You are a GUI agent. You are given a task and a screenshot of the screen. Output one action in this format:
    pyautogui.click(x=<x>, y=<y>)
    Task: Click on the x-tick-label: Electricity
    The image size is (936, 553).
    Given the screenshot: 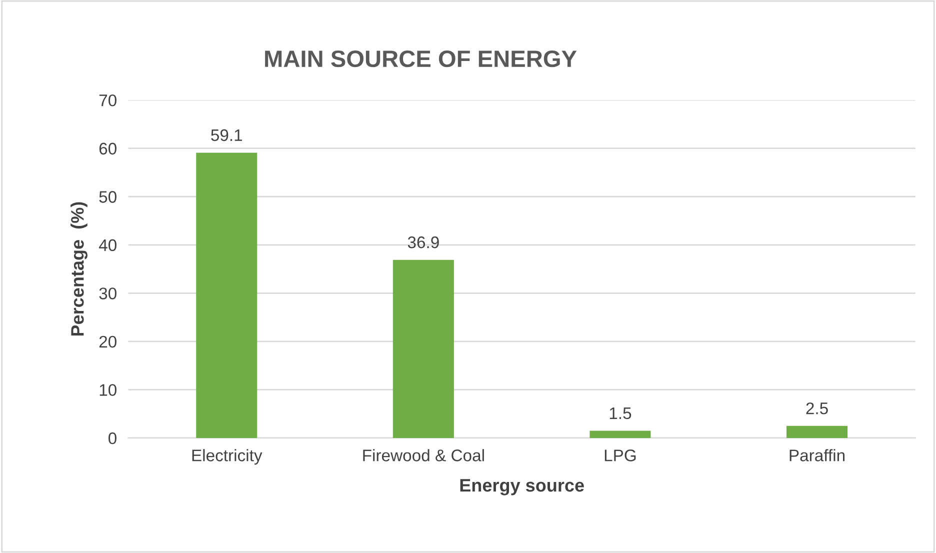 What is the action you would take?
    pyautogui.click(x=227, y=457)
    